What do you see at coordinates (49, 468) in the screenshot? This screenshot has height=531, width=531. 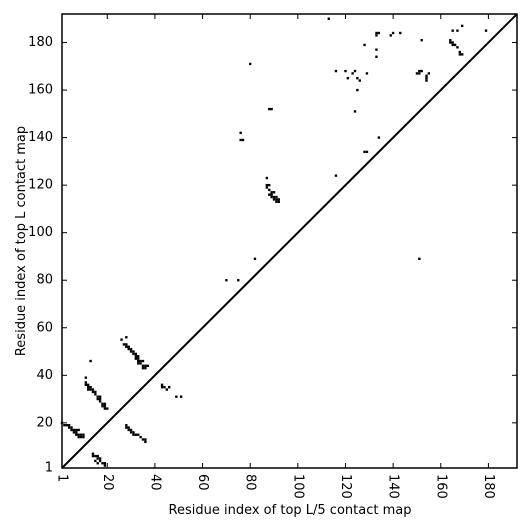 I see `y-tick-label: 1` at bounding box center [49, 468].